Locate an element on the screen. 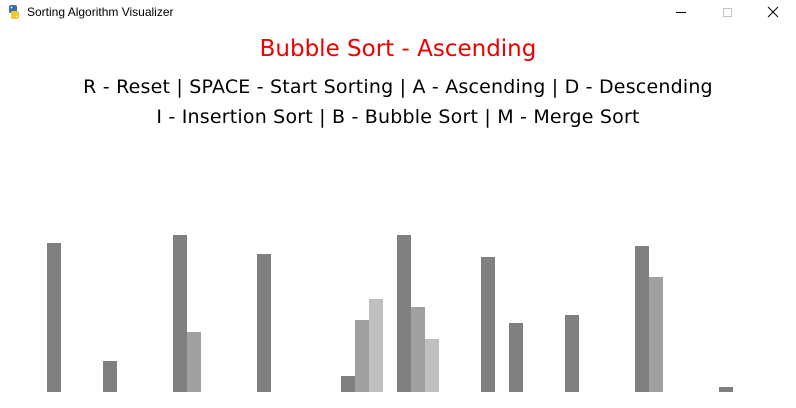  close-button is located at coordinates (773, 12).